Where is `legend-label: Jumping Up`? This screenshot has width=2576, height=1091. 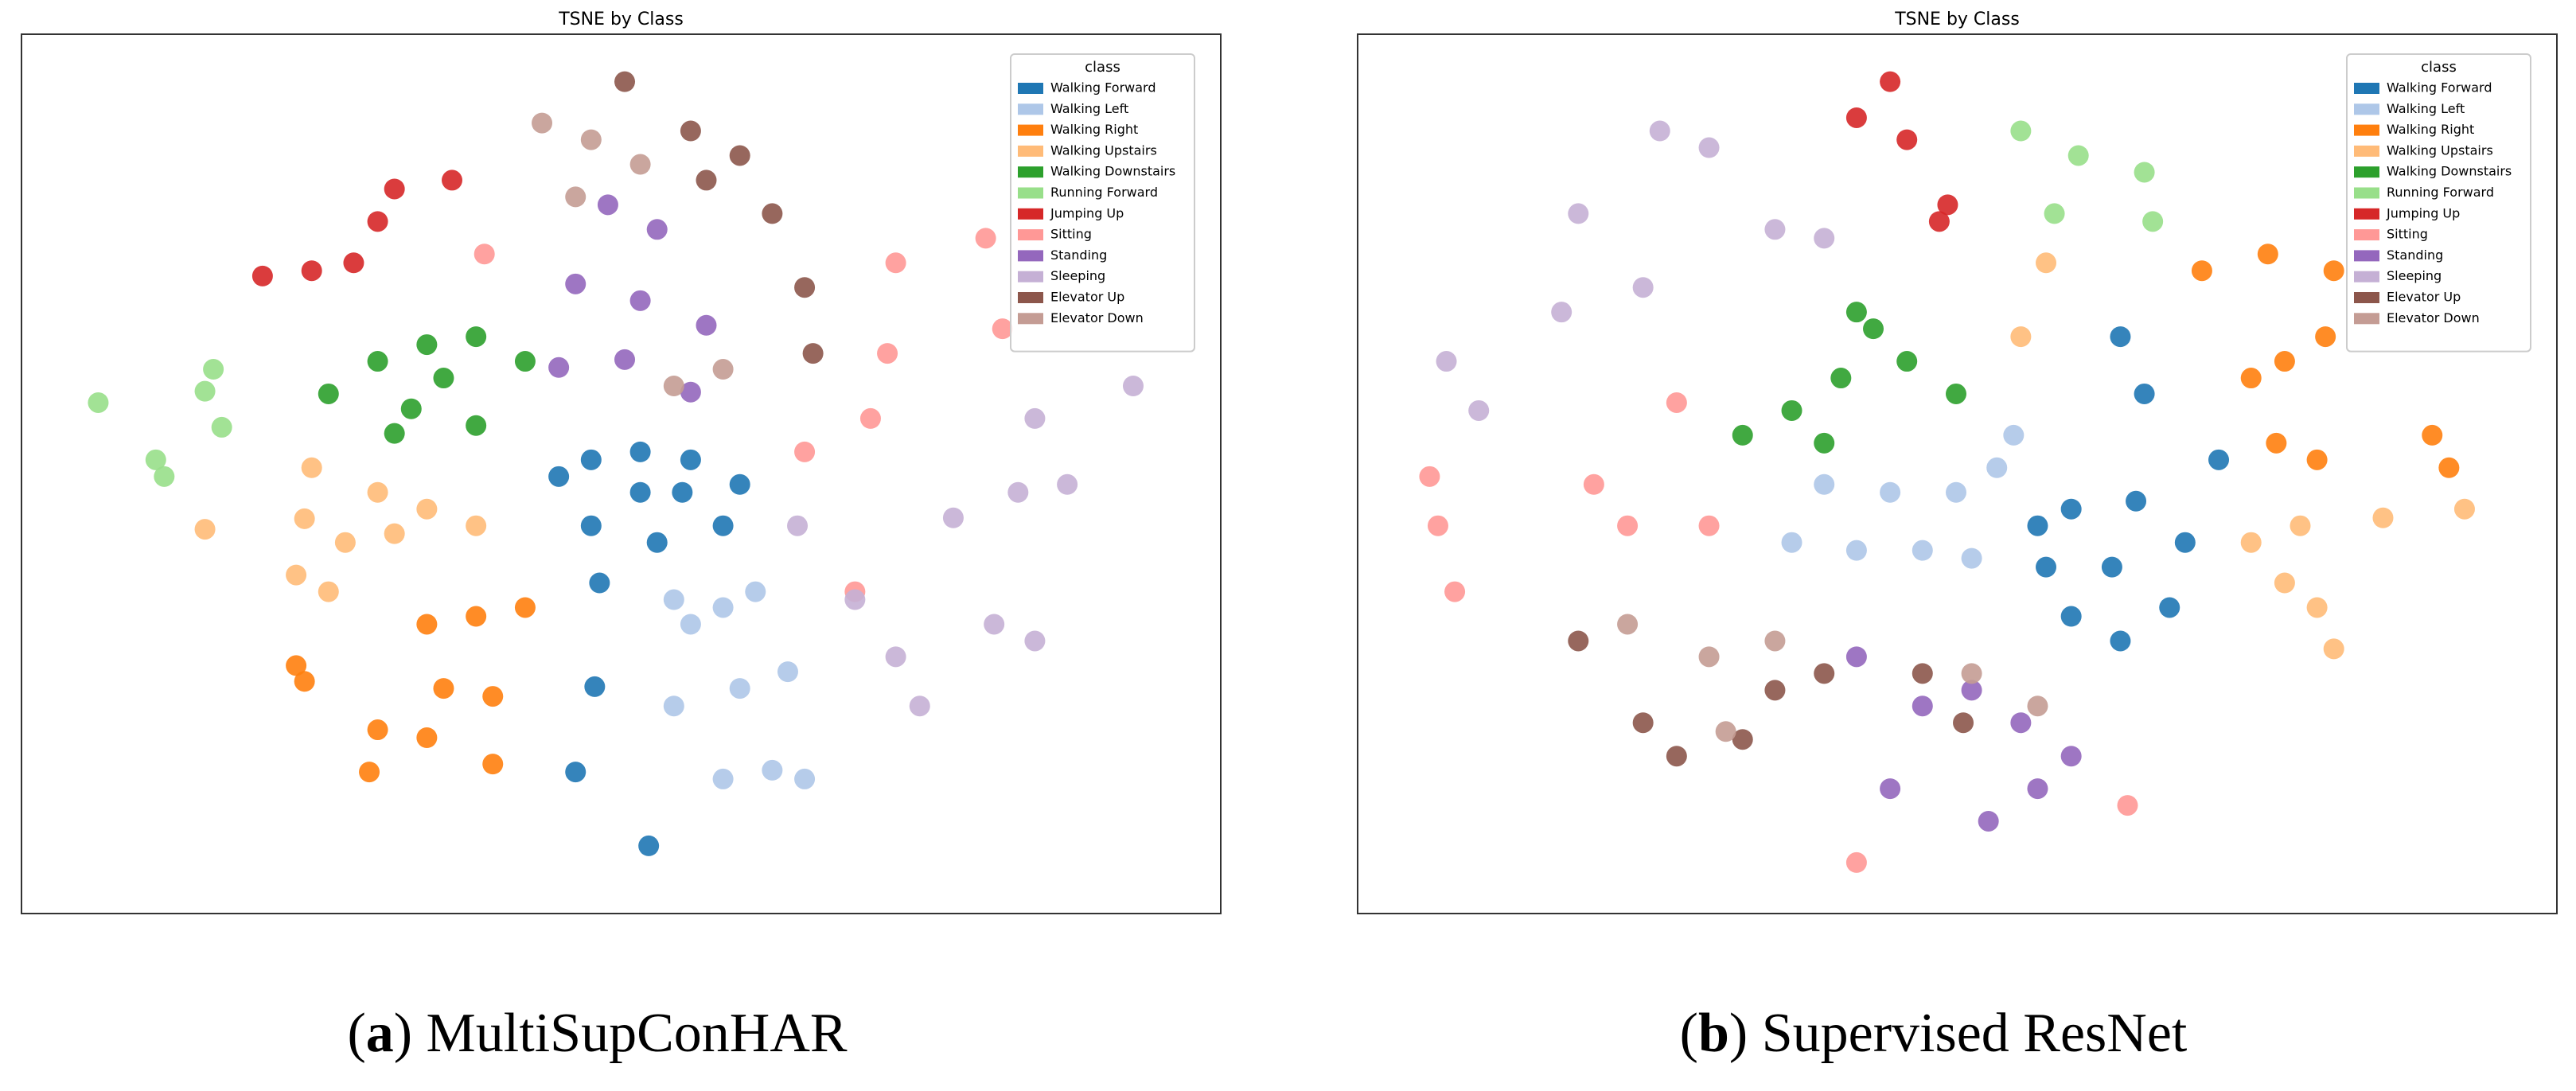 legend-label: Jumping Up is located at coordinates (1087, 213).